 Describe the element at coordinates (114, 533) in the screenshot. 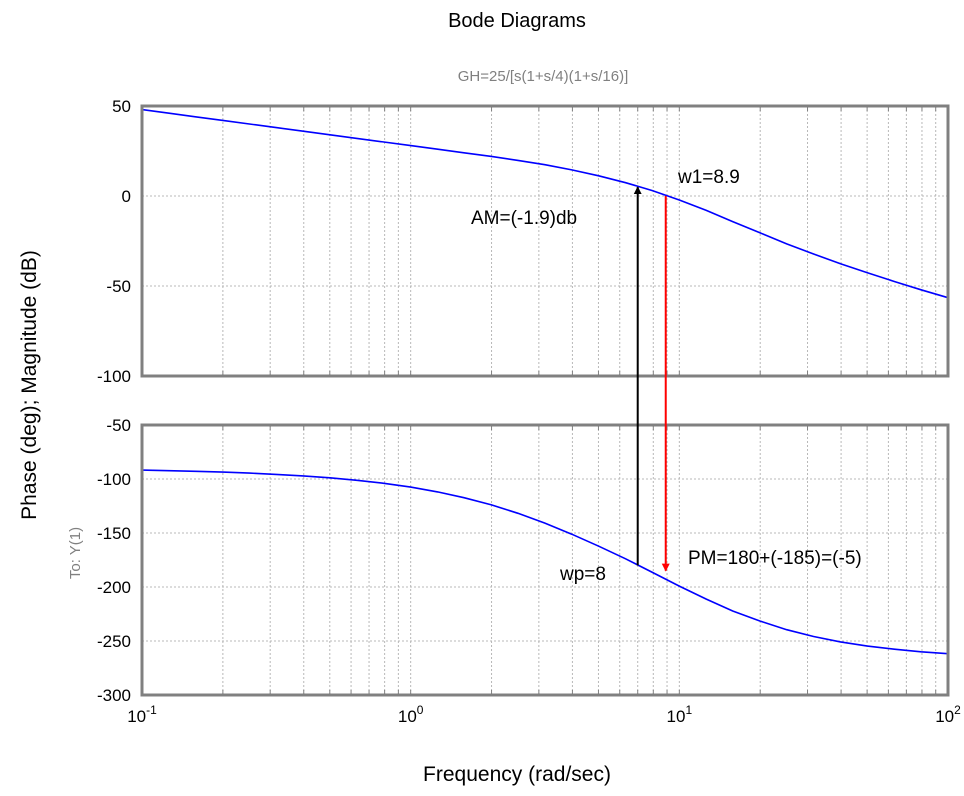

I see `y-tick-label-phase: -150` at that location.